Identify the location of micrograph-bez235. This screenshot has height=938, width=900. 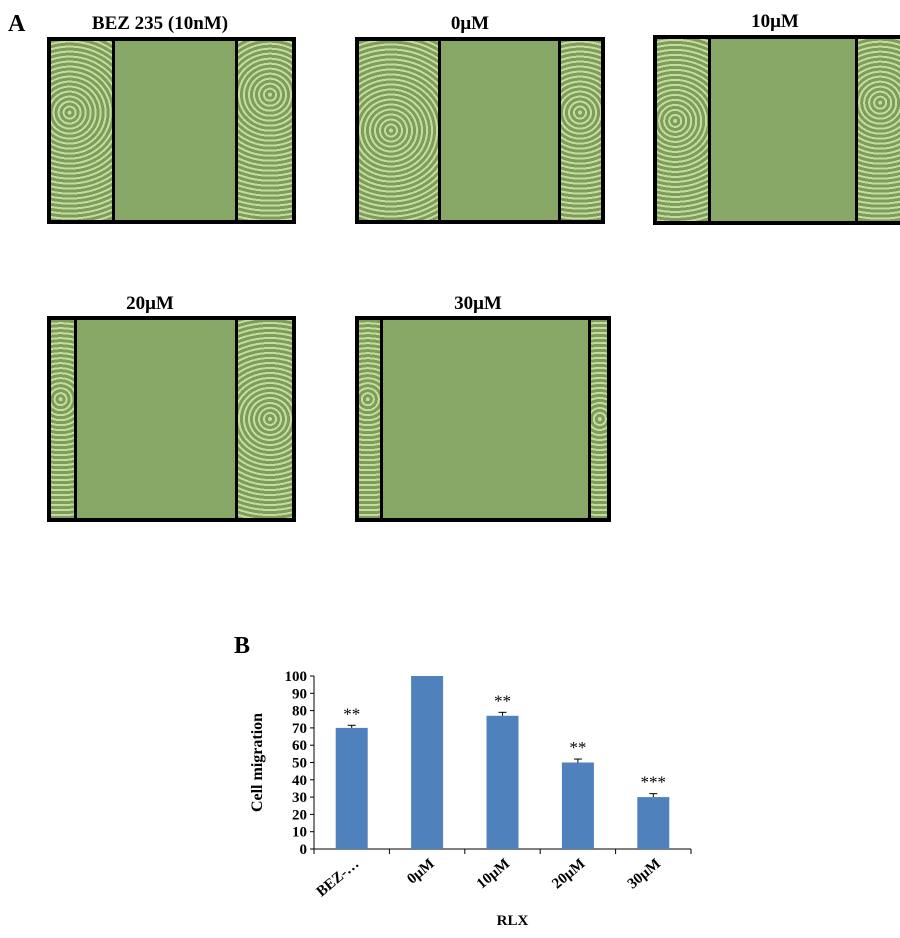
(171, 130).